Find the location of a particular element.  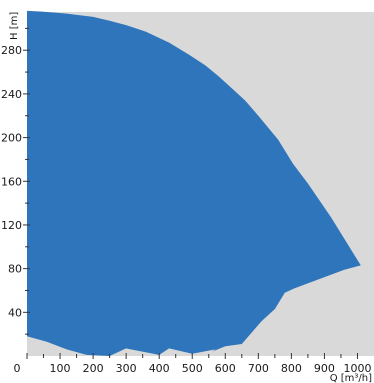

x-tick-label: 200 is located at coordinates (93, 368).